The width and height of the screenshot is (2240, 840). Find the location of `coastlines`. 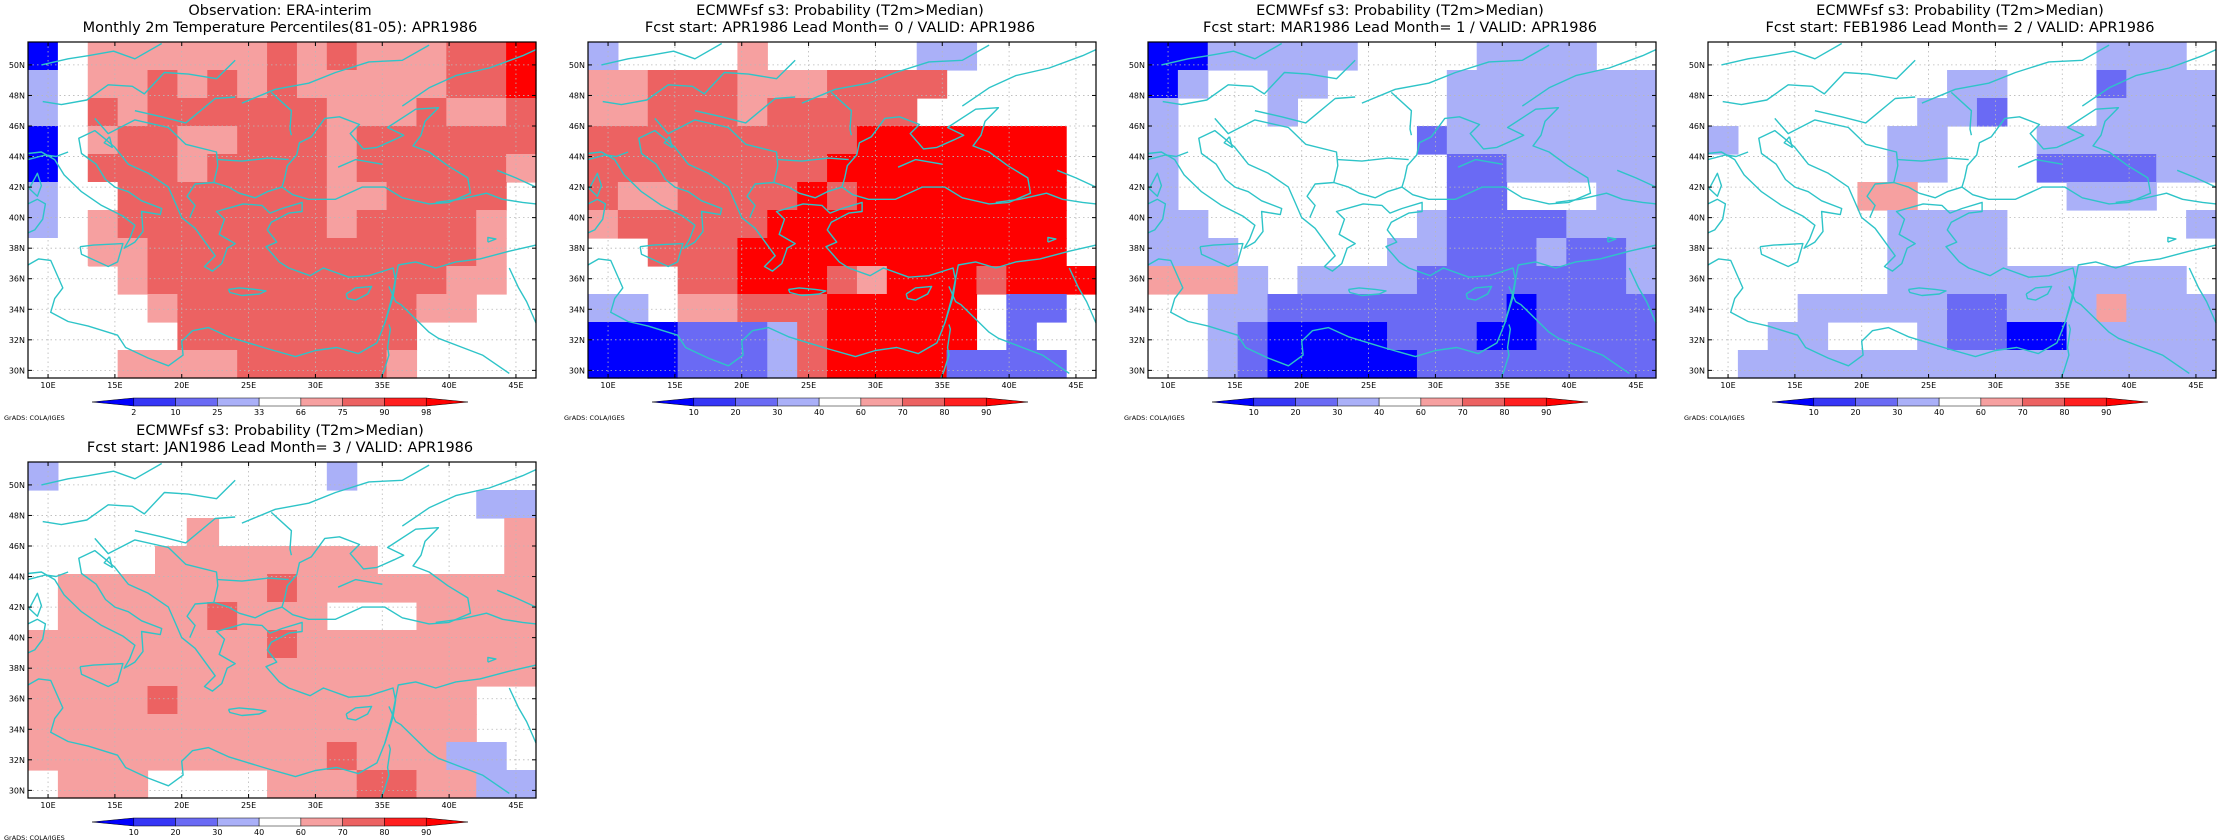

coastlines is located at coordinates (842, 210).